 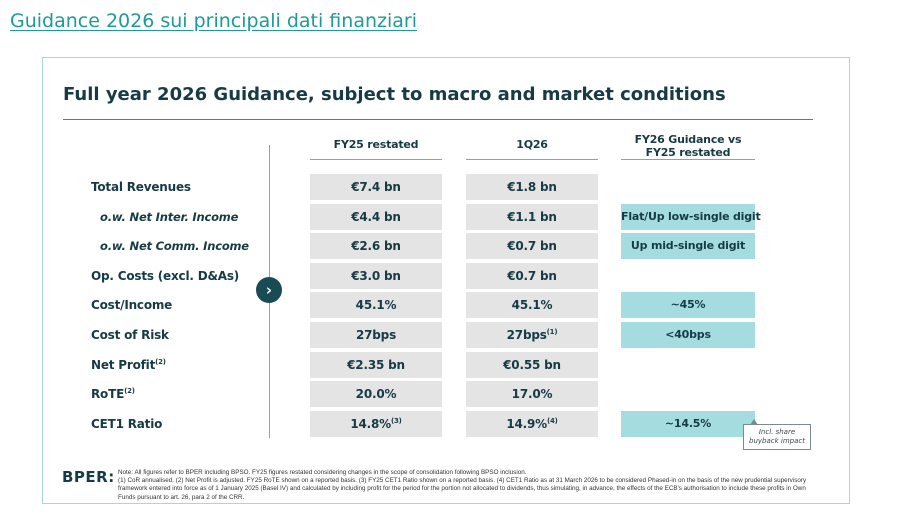 What do you see at coordinates (446, 335) in the screenshot?
I see `table-row: Cost of Risk 27bps 27bps(1) <40bps` at bounding box center [446, 335].